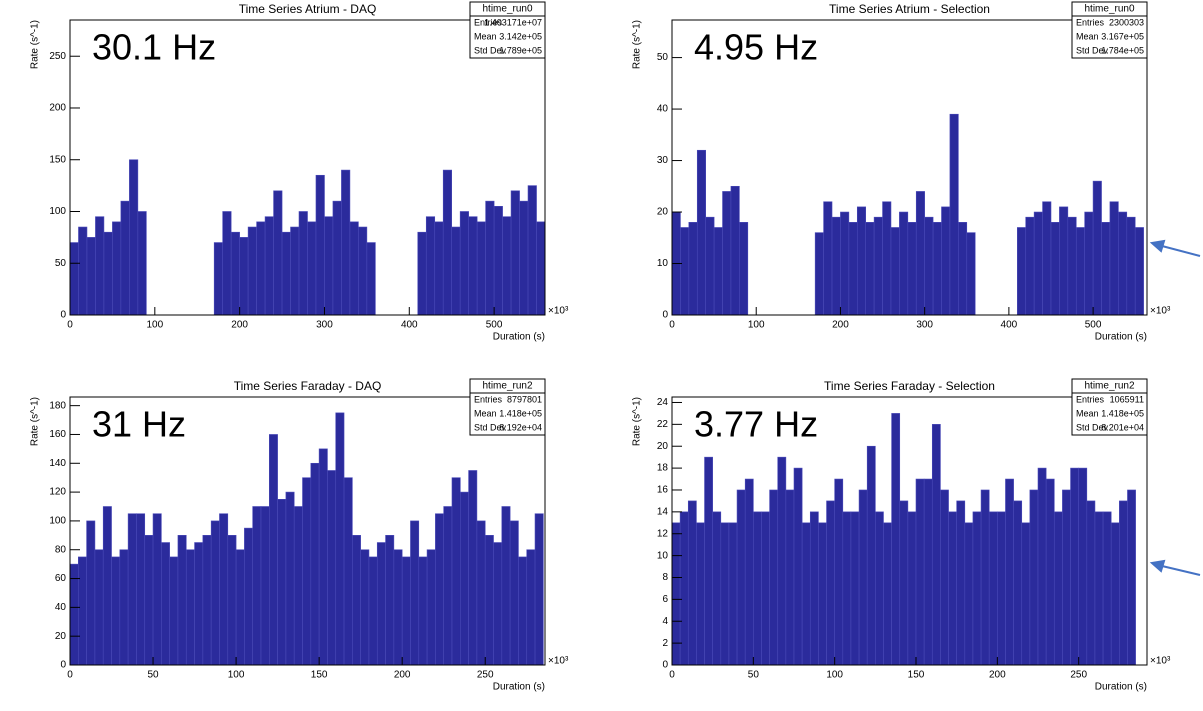  I want to click on stats-value: 1.784e+05, so click(1122, 50).